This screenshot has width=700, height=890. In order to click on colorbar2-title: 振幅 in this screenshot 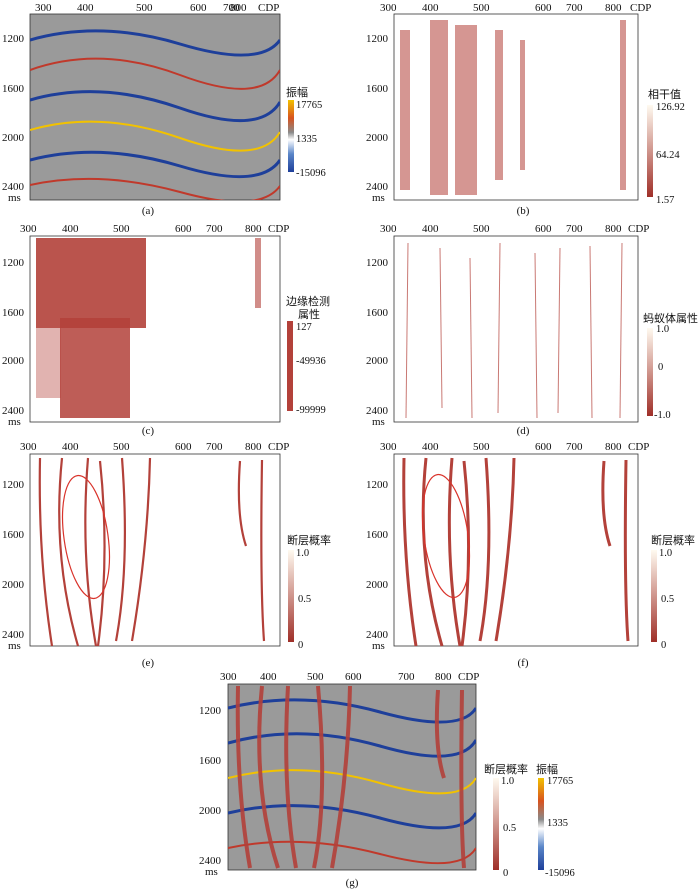, I will do `click(547, 769)`.